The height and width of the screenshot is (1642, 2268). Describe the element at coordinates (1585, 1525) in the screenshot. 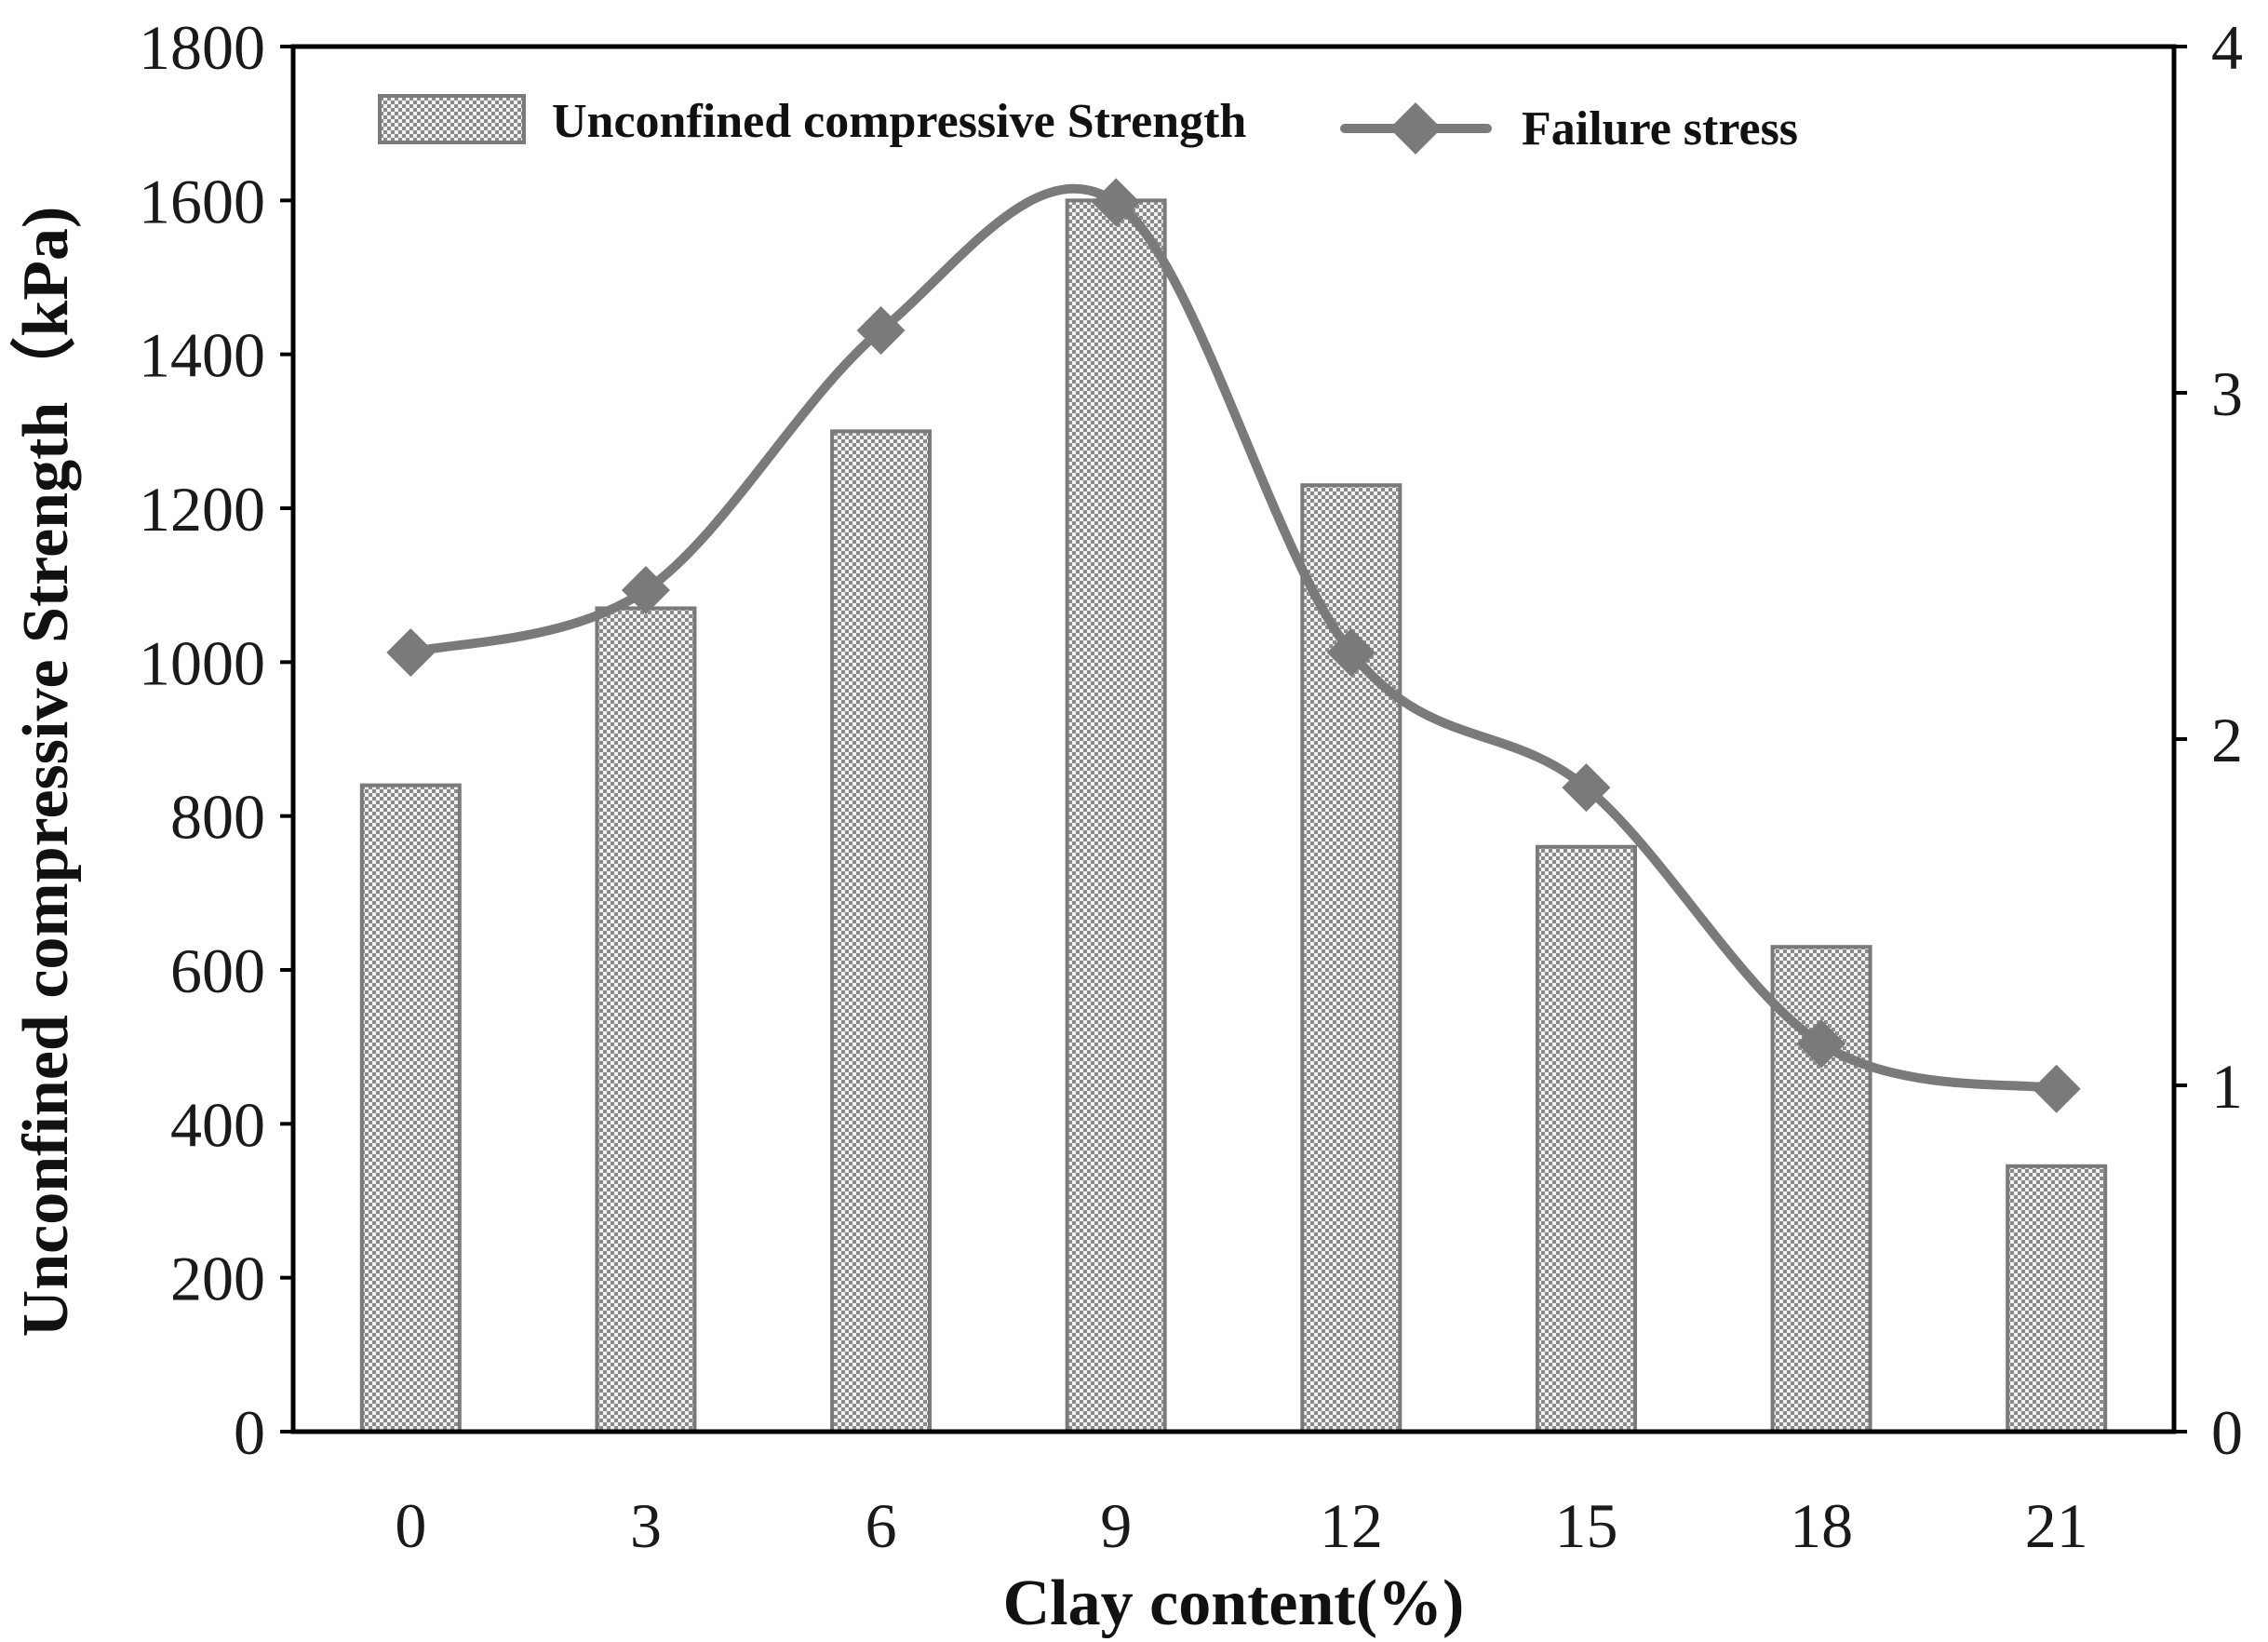

I see `x-tick-label: 15` at that location.